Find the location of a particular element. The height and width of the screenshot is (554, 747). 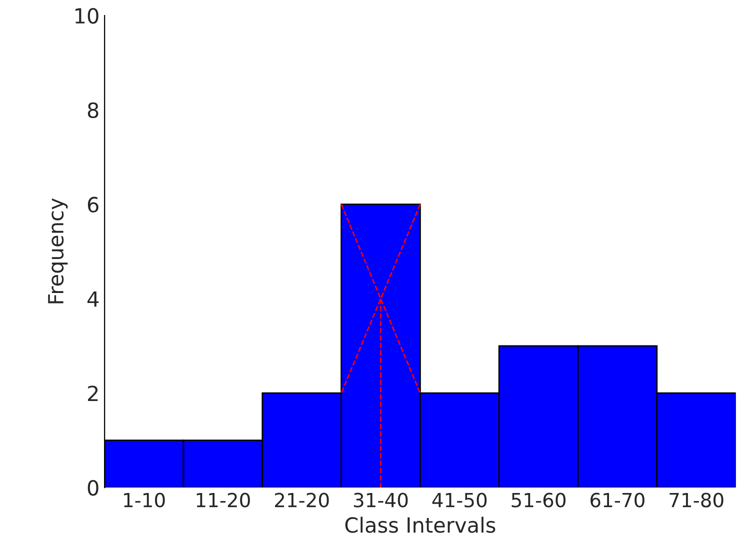

y-tick-label: 8 is located at coordinates (93, 110).